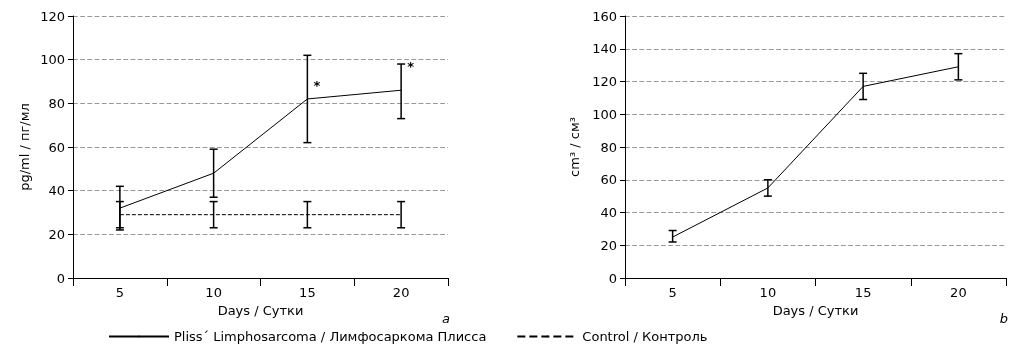  Describe the element at coordinates (446, 318) in the screenshot. I see `text: a` at that location.